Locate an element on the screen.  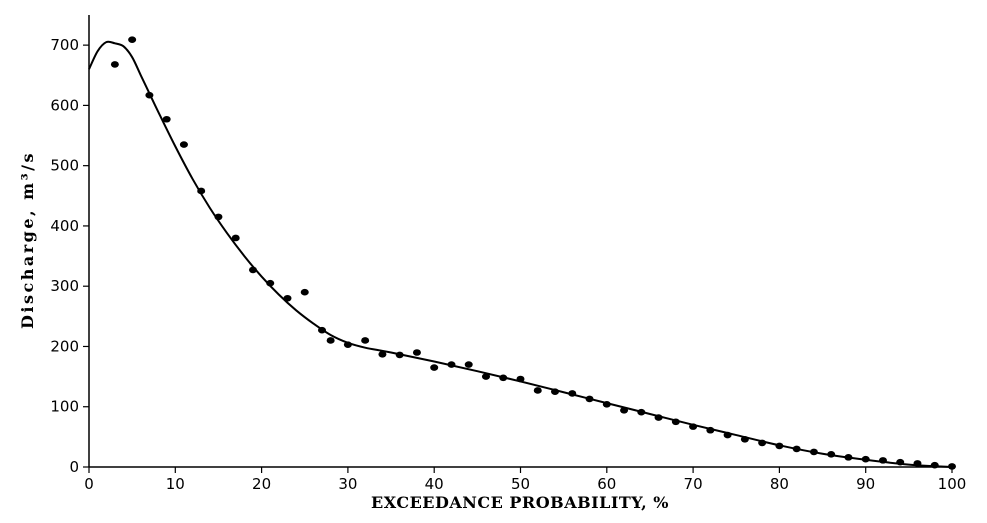
y-tick-label: 300 is located at coordinates (64, 286).